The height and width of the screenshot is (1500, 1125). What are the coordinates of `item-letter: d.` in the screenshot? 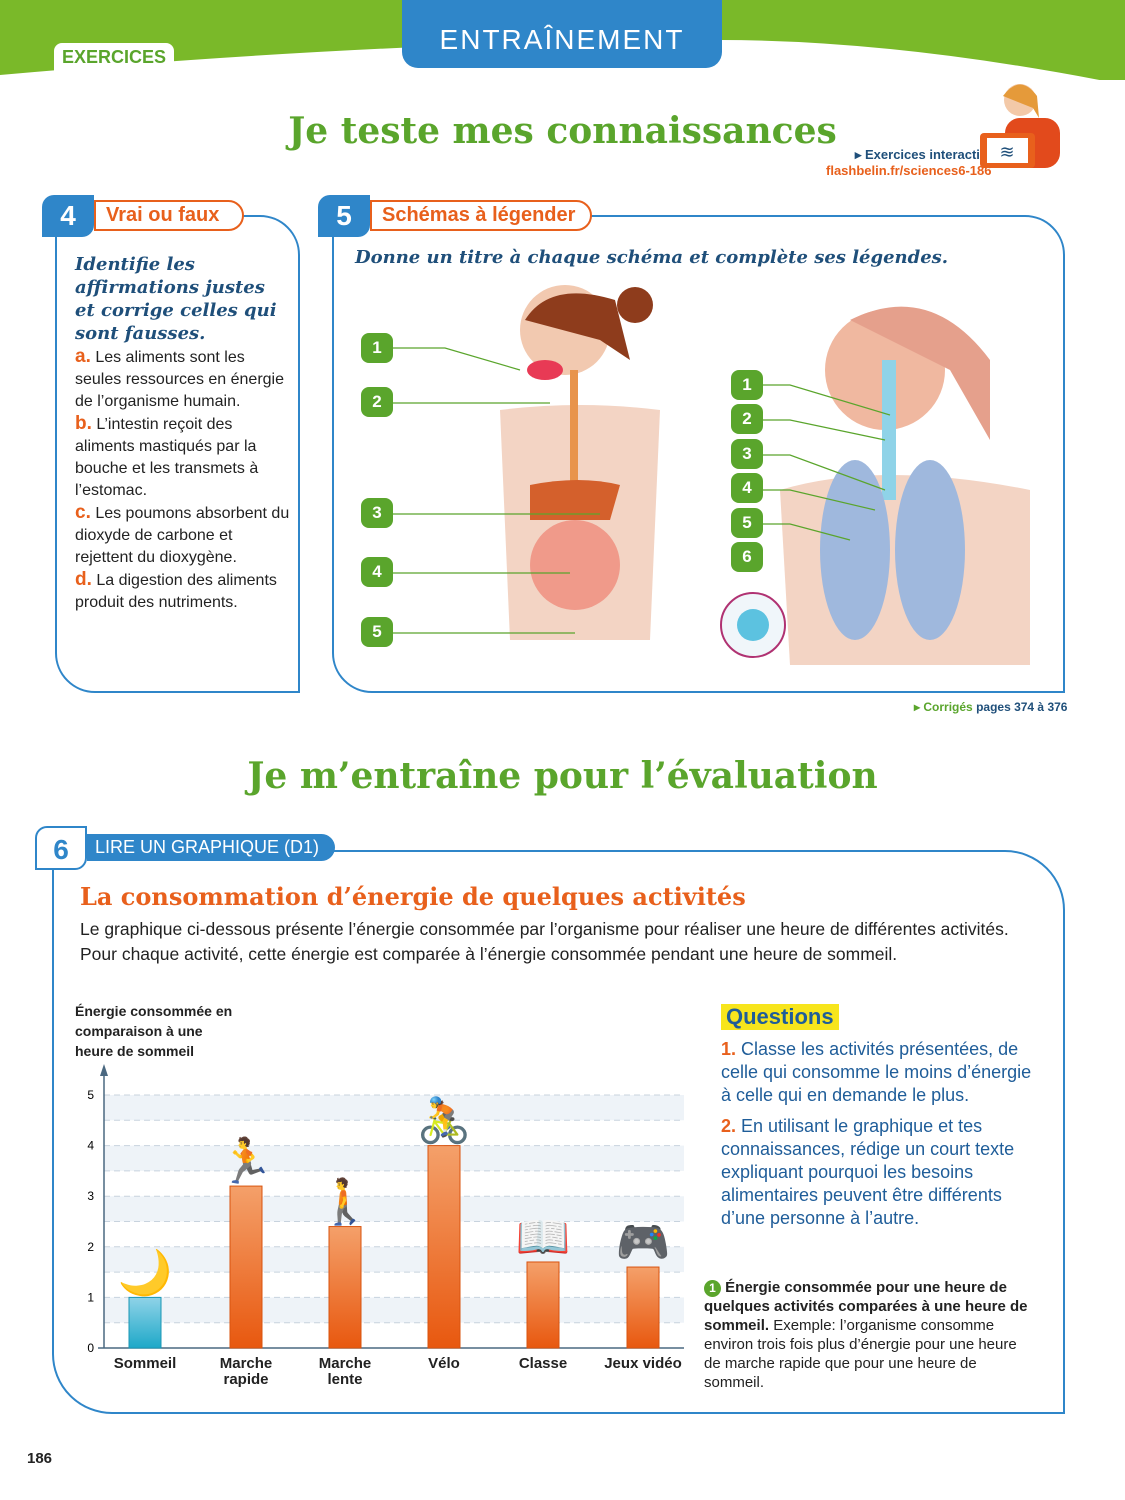 It's located at (83, 579).